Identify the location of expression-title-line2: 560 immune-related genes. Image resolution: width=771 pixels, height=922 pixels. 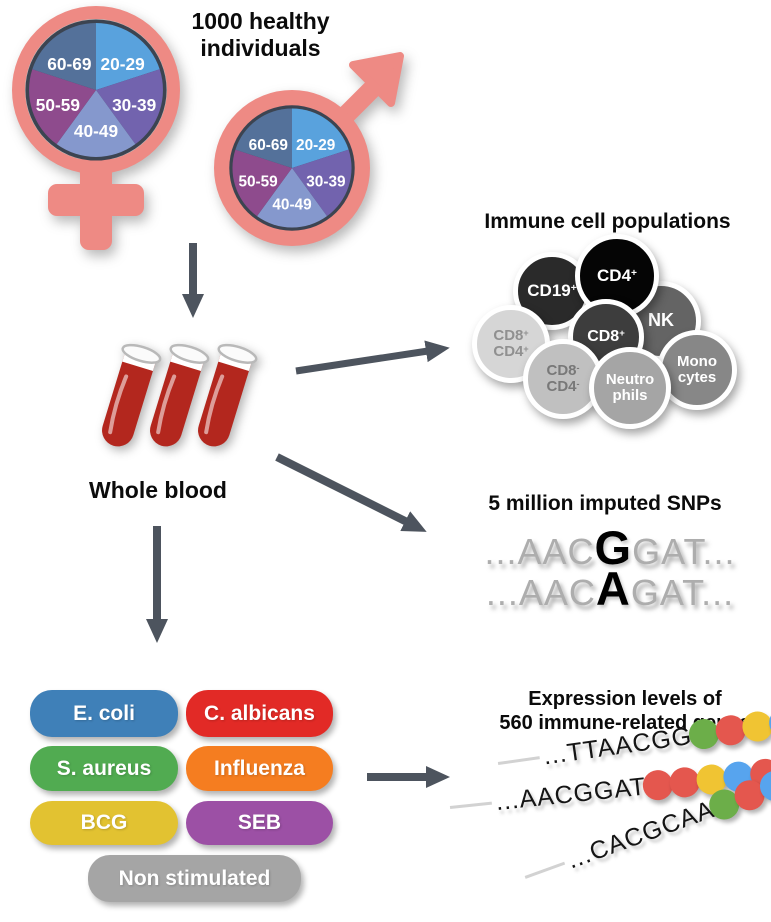
(625, 722).